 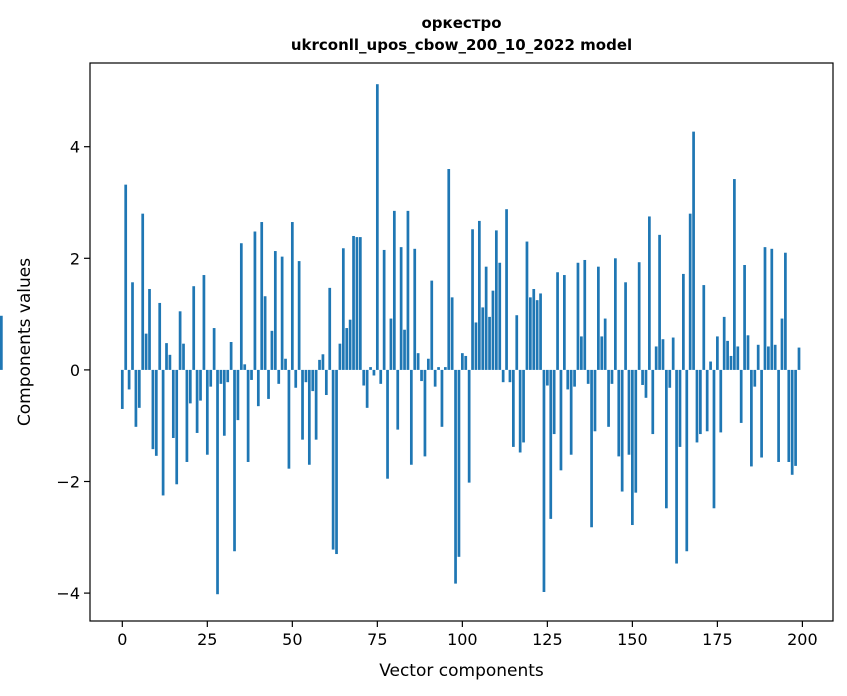 I want to click on x-tick-label: 50, so click(x=292, y=639).